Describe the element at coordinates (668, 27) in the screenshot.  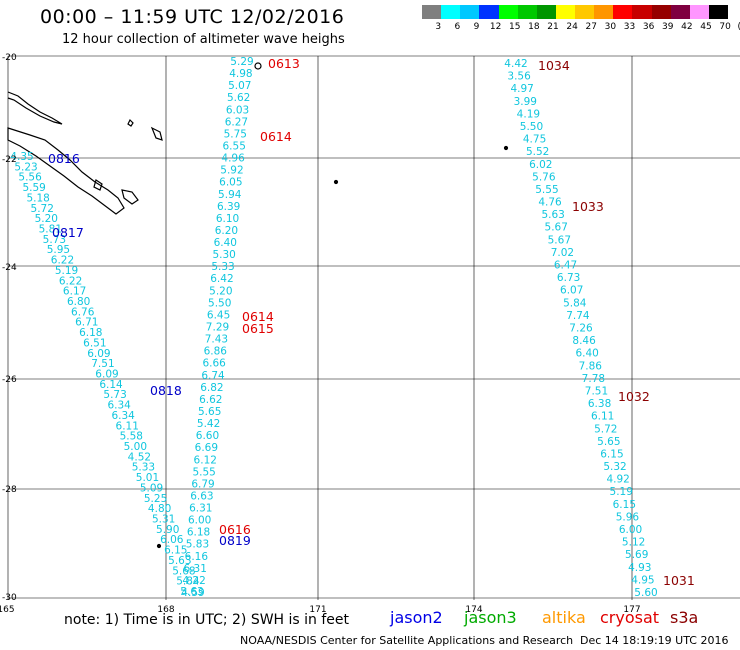
I see `scale-label: 39` at that location.